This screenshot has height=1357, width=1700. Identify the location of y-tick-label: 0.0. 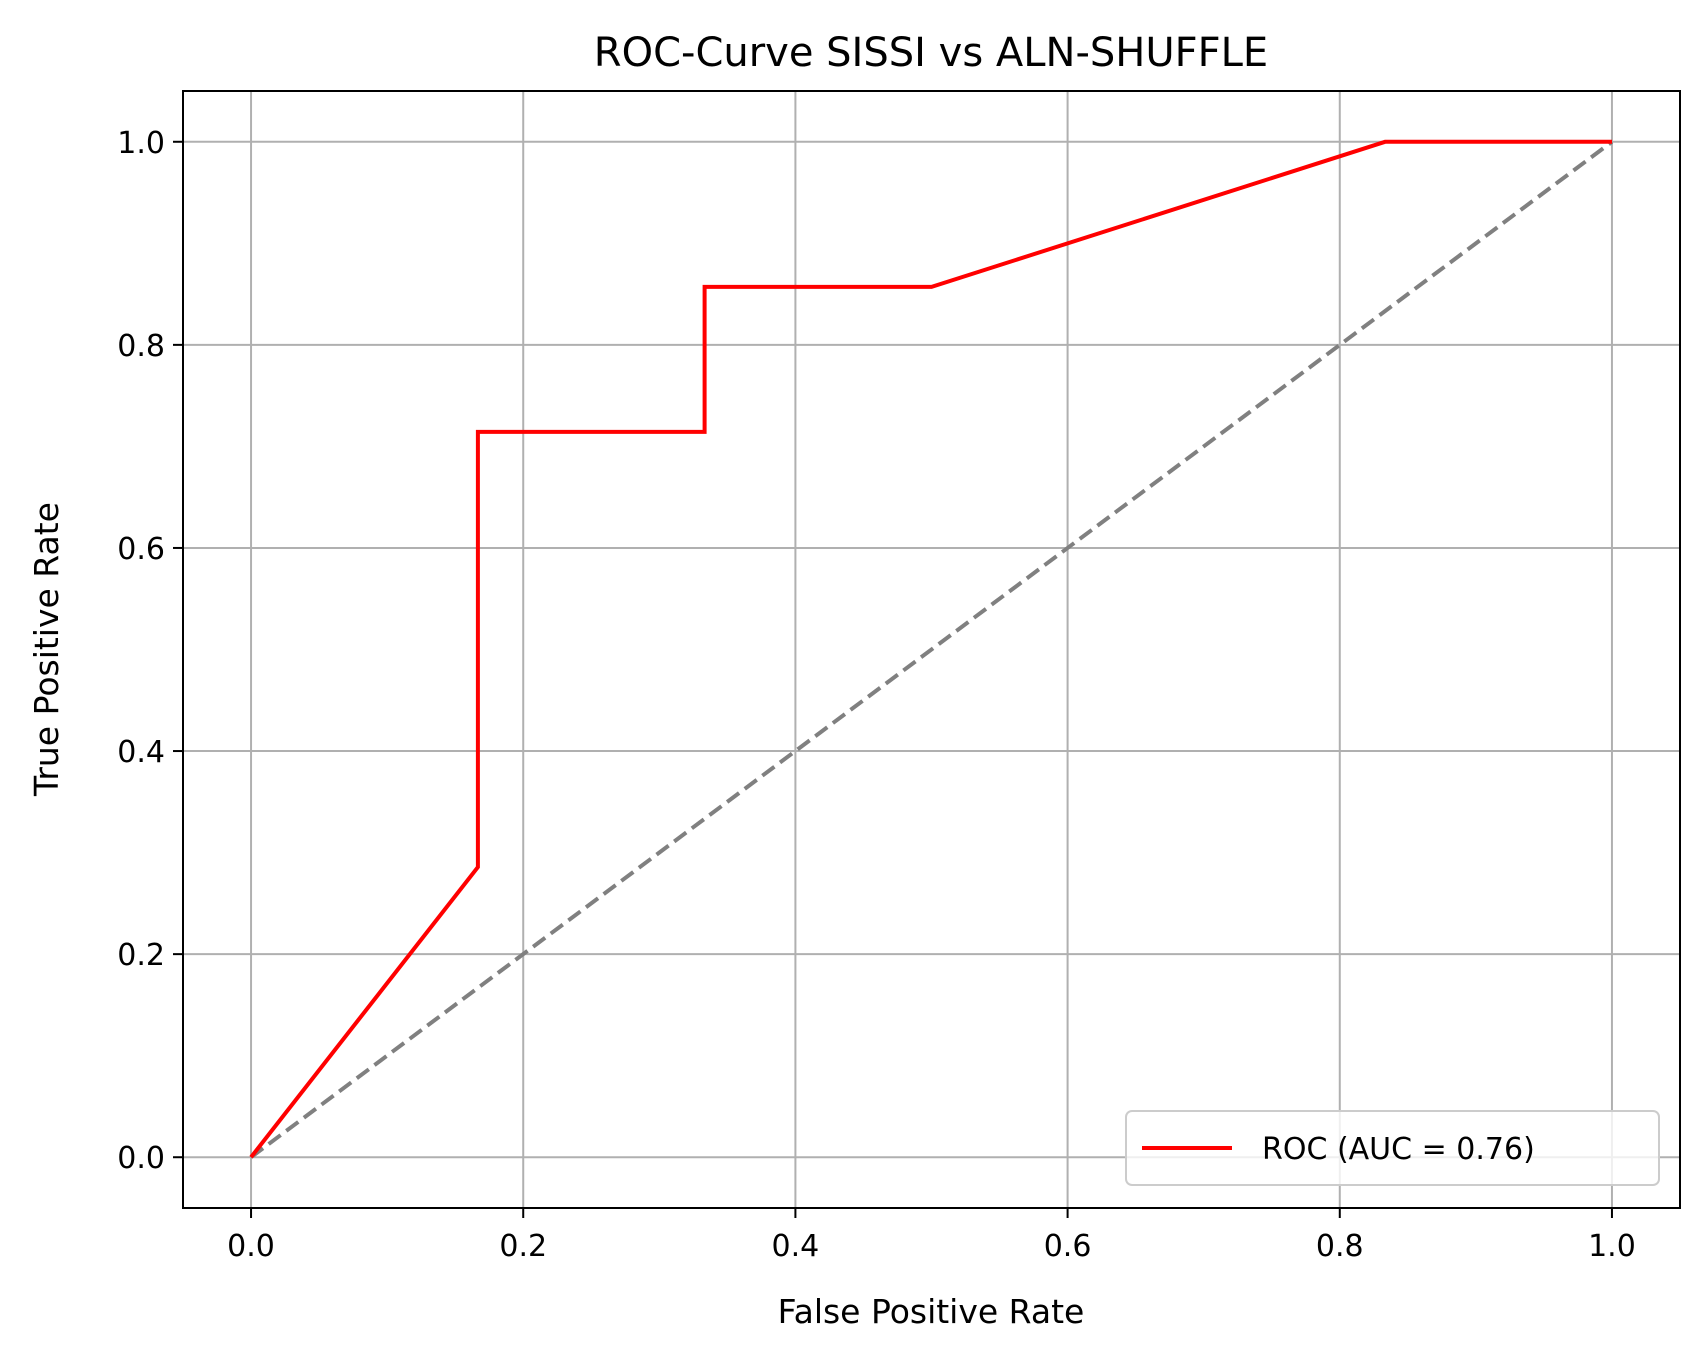
(141, 1158).